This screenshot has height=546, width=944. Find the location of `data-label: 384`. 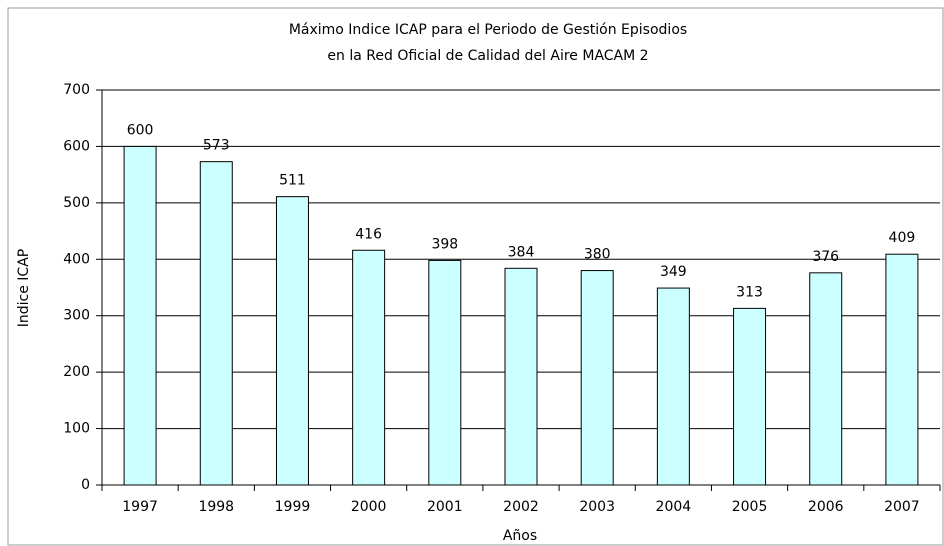

data-label: 384 is located at coordinates (521, 252).